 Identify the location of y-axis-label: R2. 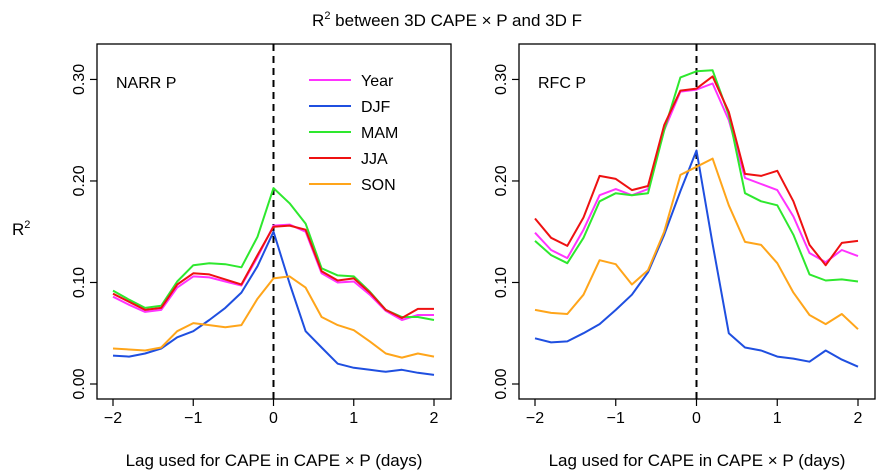
(21, 229).